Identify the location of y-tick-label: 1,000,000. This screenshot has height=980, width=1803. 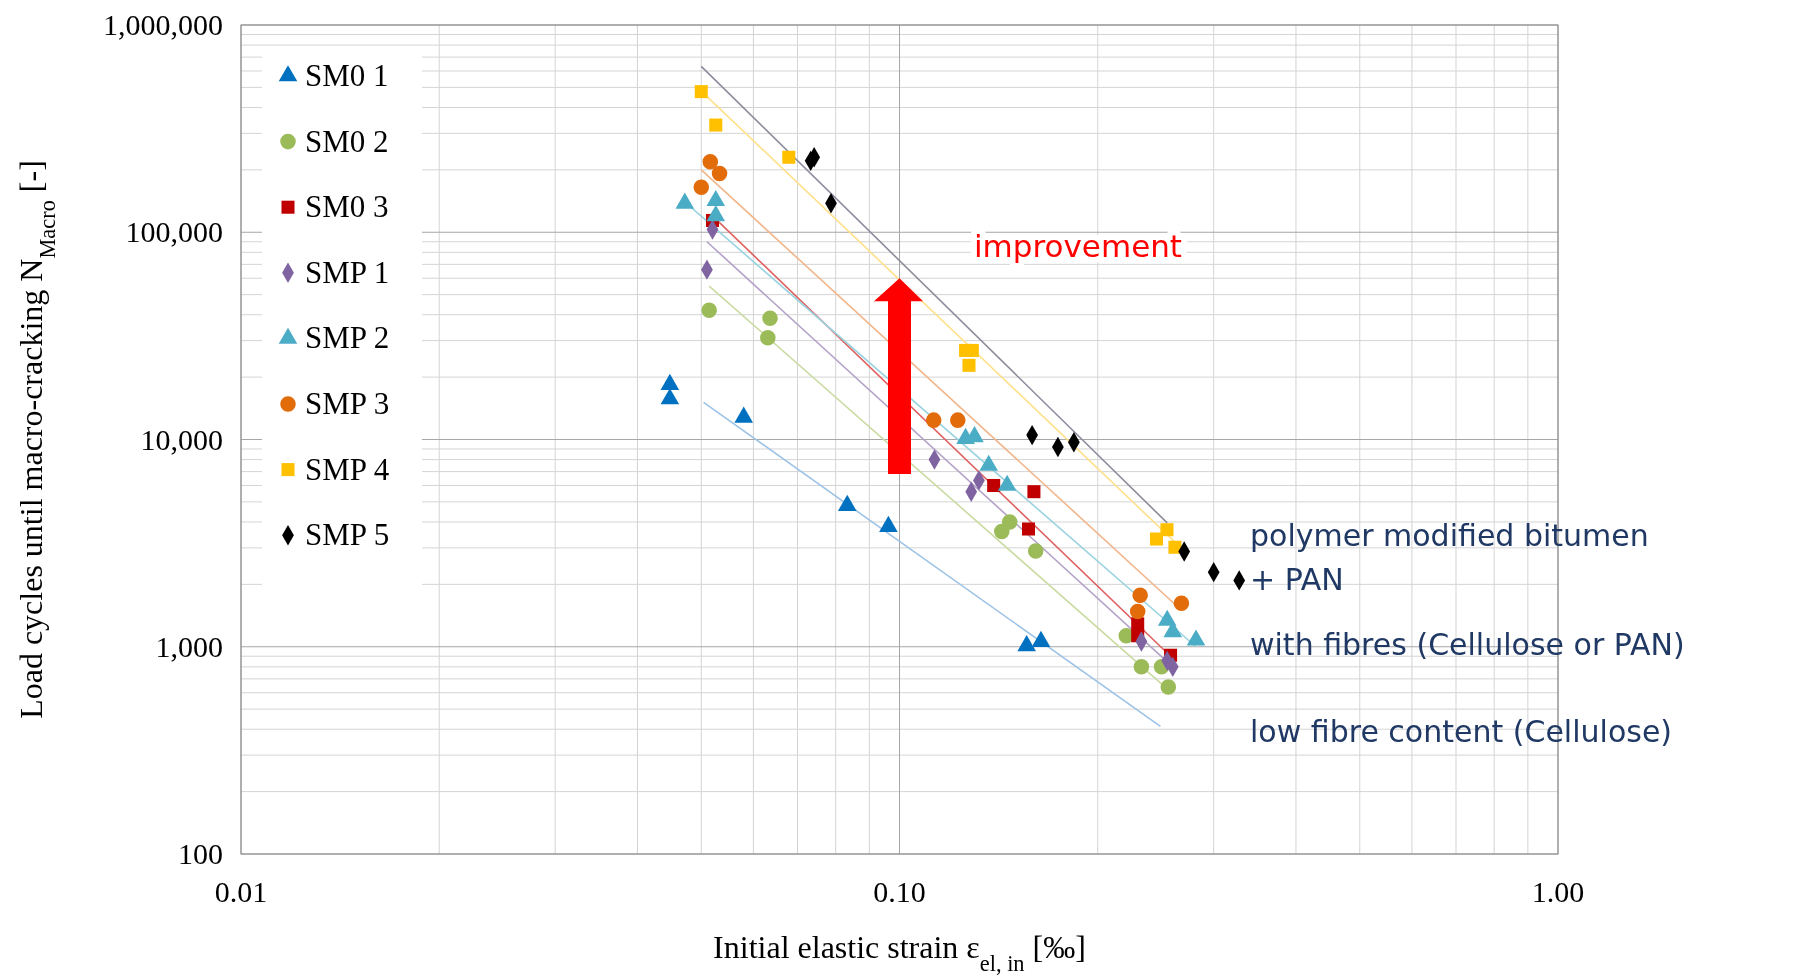
(163, 24).